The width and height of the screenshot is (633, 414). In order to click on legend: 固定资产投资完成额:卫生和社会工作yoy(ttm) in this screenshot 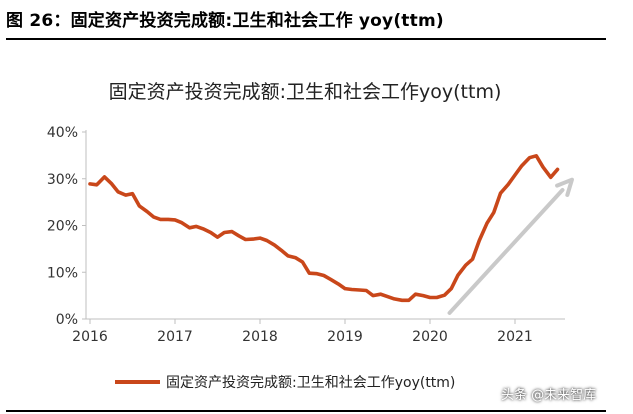, I will do `click(285, 383)`.